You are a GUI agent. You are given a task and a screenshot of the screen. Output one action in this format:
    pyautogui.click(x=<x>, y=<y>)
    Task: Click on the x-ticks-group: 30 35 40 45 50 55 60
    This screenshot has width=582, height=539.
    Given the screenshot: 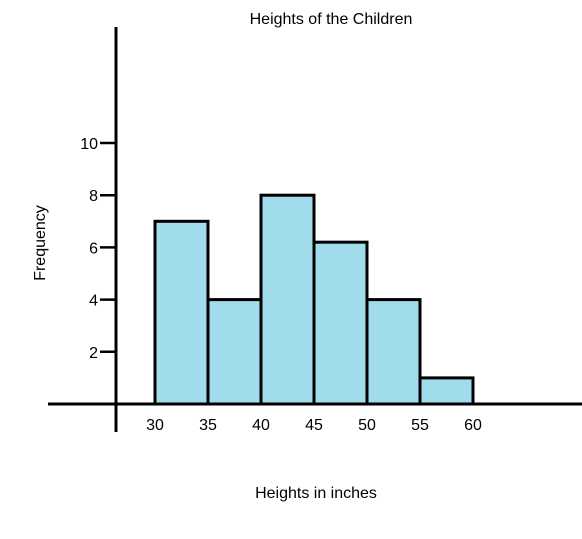 What is the action you would take?
    pyautogui.click(x=314, y=425)
    